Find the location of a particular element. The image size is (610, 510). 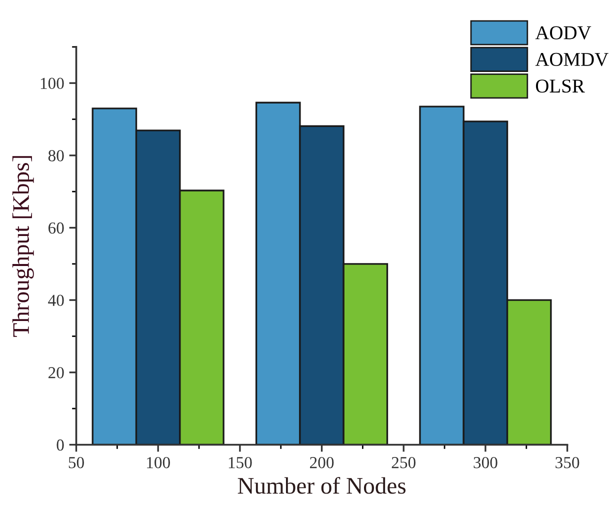

legend-label: AOMDV is located at coordinates (571, 59).